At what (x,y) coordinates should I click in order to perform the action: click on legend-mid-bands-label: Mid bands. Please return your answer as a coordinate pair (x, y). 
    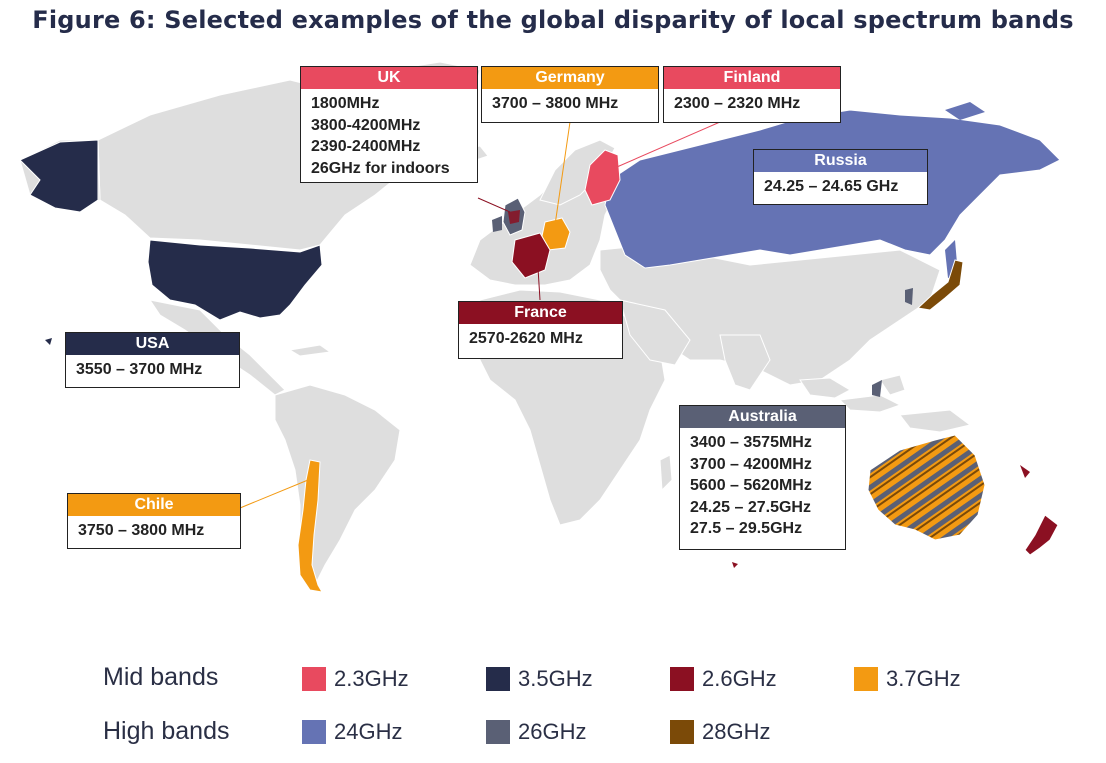
    Looking at the image, I should click on (161, 677).